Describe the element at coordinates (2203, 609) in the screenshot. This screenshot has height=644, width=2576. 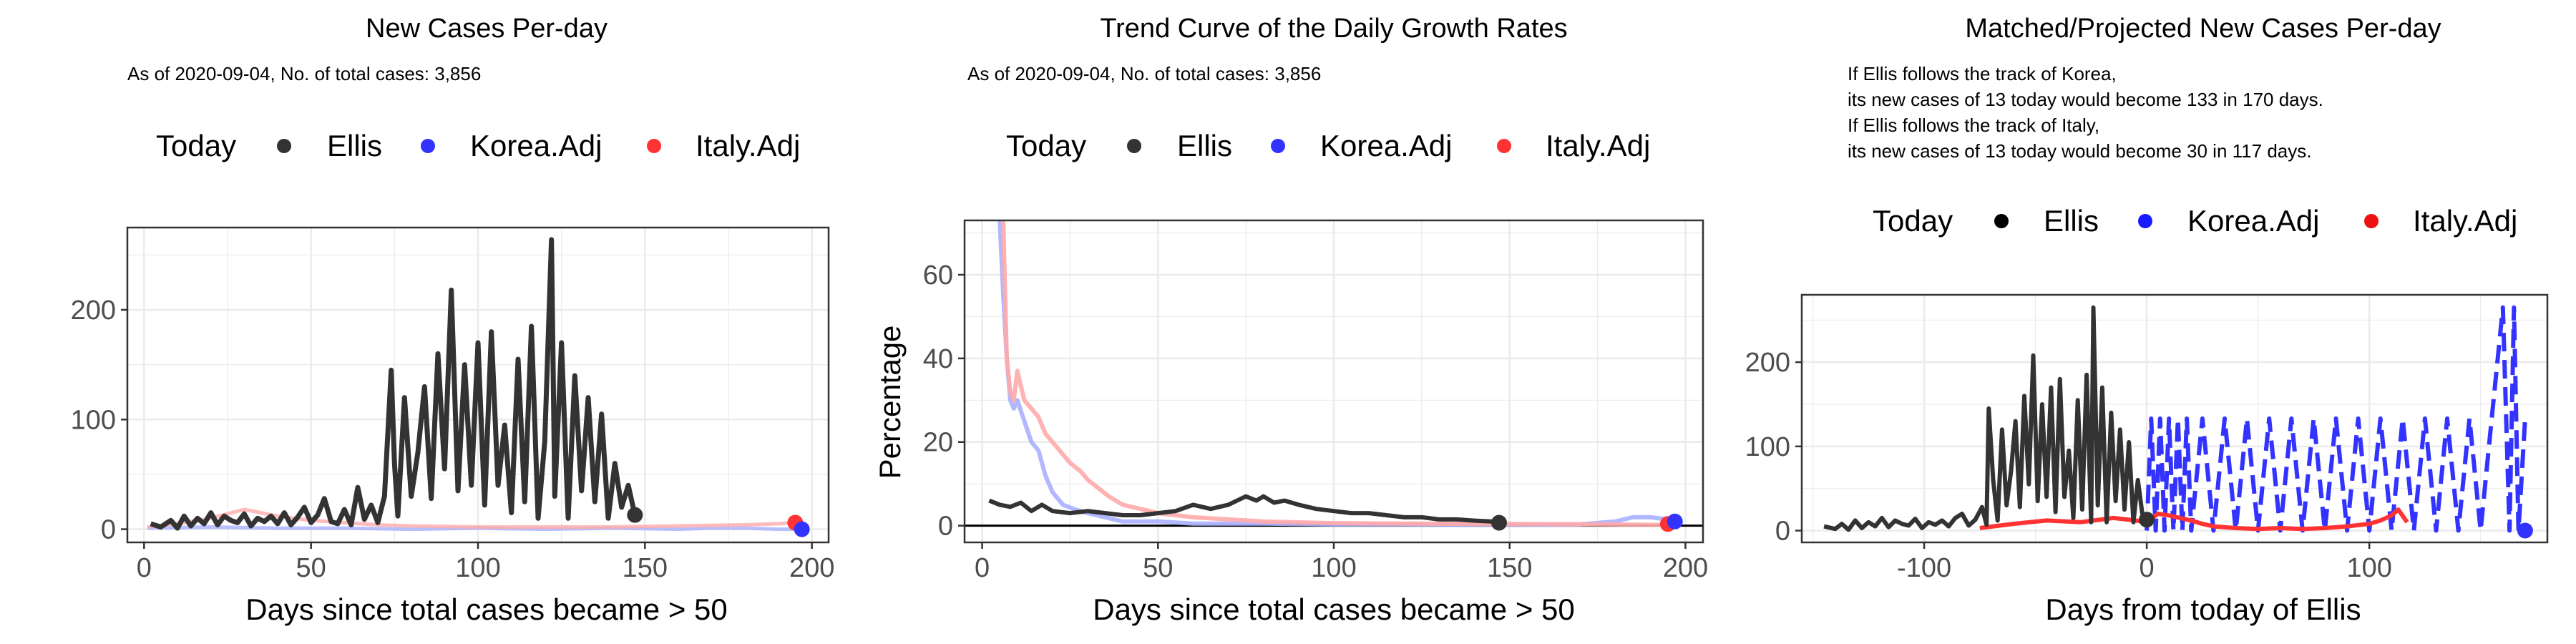
I see `panel3-x-axis-label: Days from today of Ellis` at that location.